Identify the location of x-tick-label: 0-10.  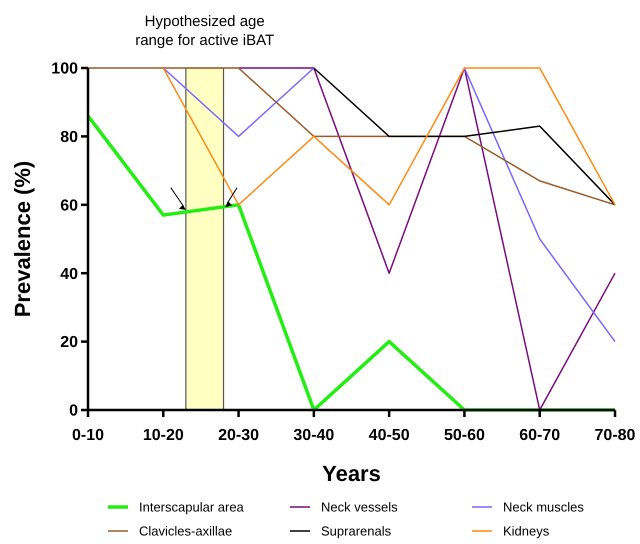
(88, 435).